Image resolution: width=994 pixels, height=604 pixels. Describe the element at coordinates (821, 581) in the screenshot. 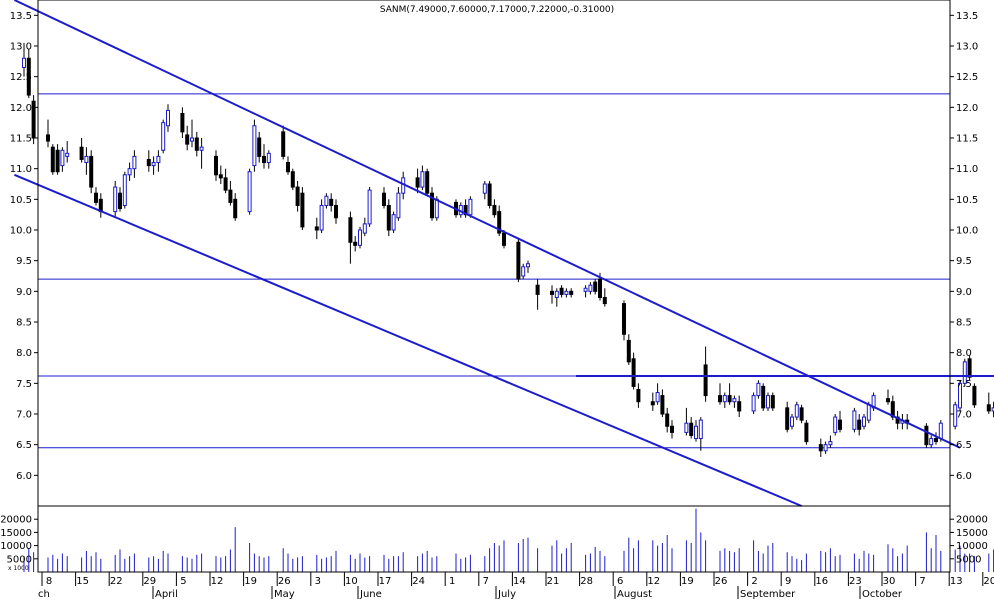

I see `date-tick-label: 16` at that location.